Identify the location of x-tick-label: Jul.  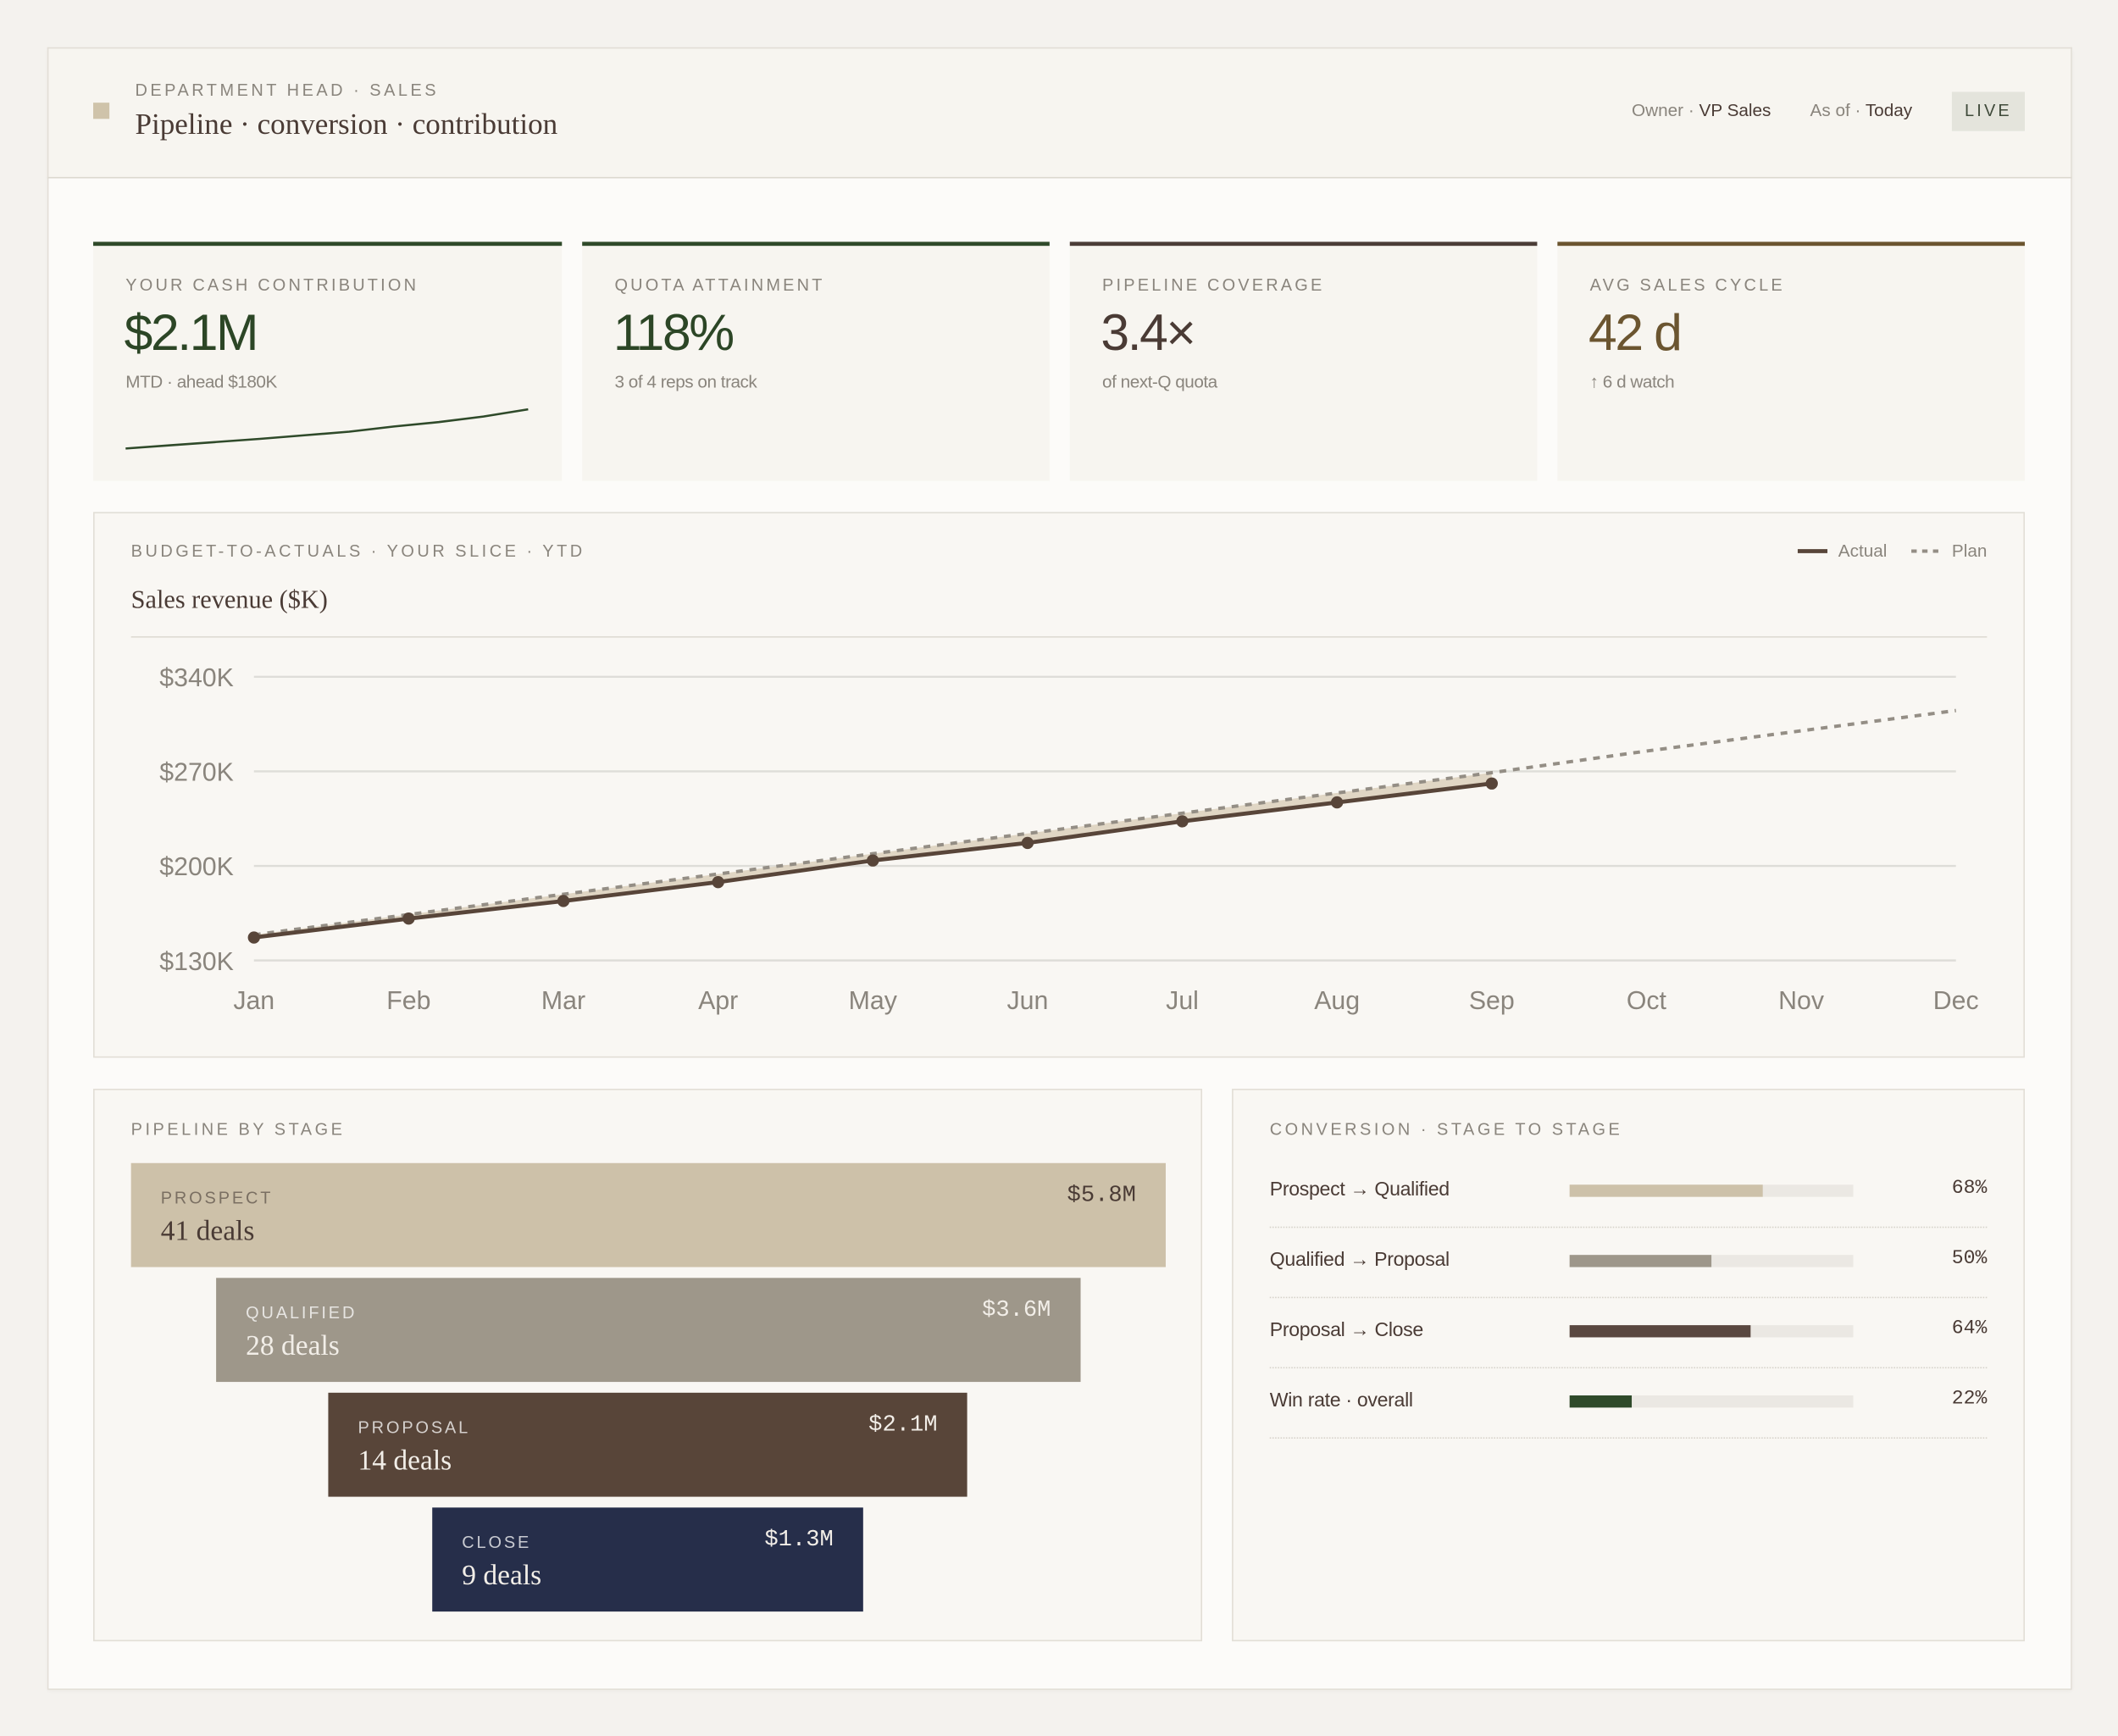
(1182, 1001).